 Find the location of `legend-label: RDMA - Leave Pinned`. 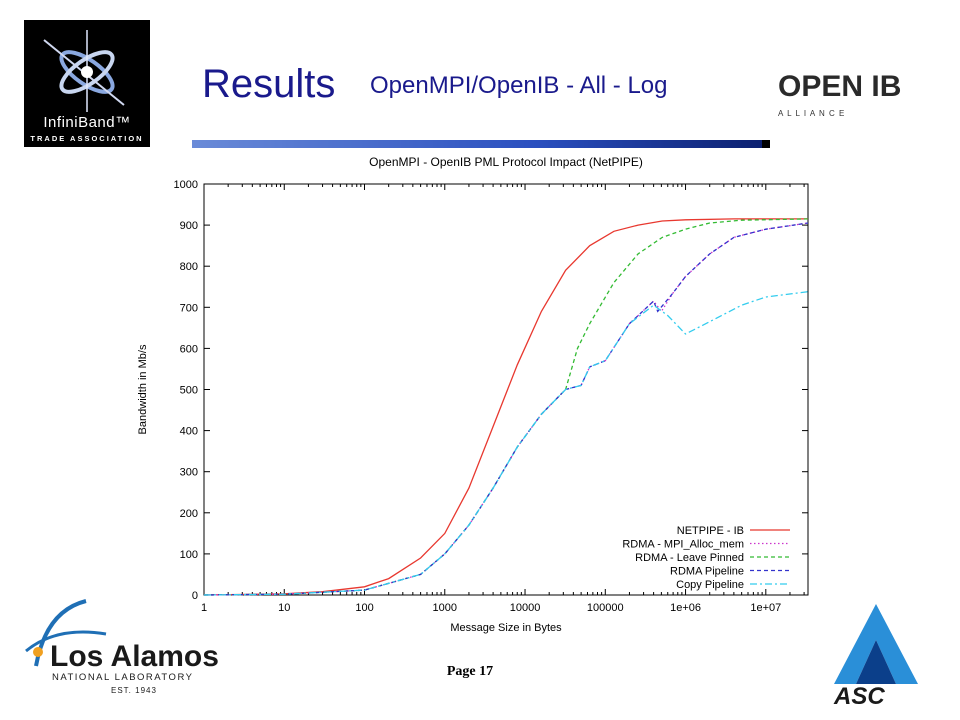

legend-label: RDMA - Leave Pinned is located at coordinates (689, 558).